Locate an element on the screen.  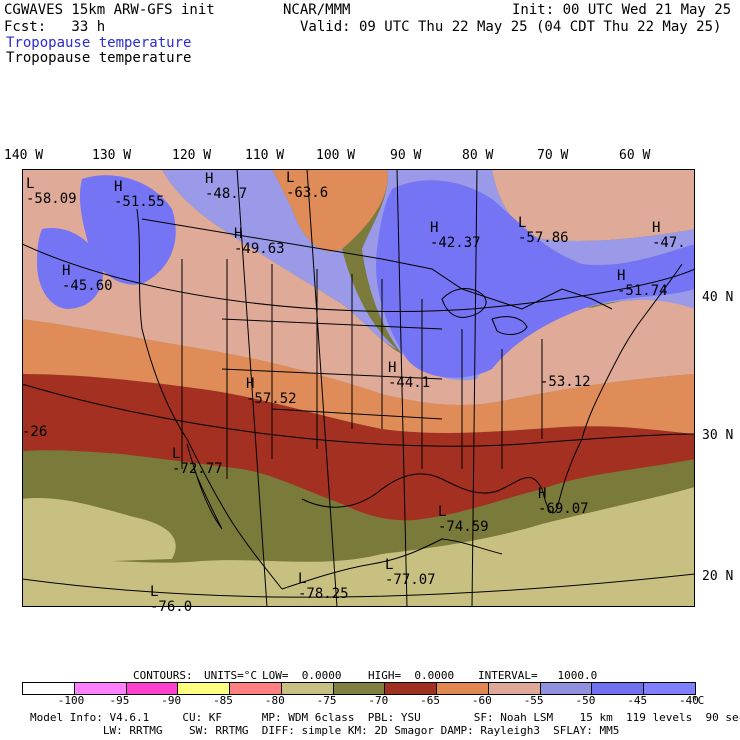
extremum-label: H -51.74 is located at coordinates (642, 283).